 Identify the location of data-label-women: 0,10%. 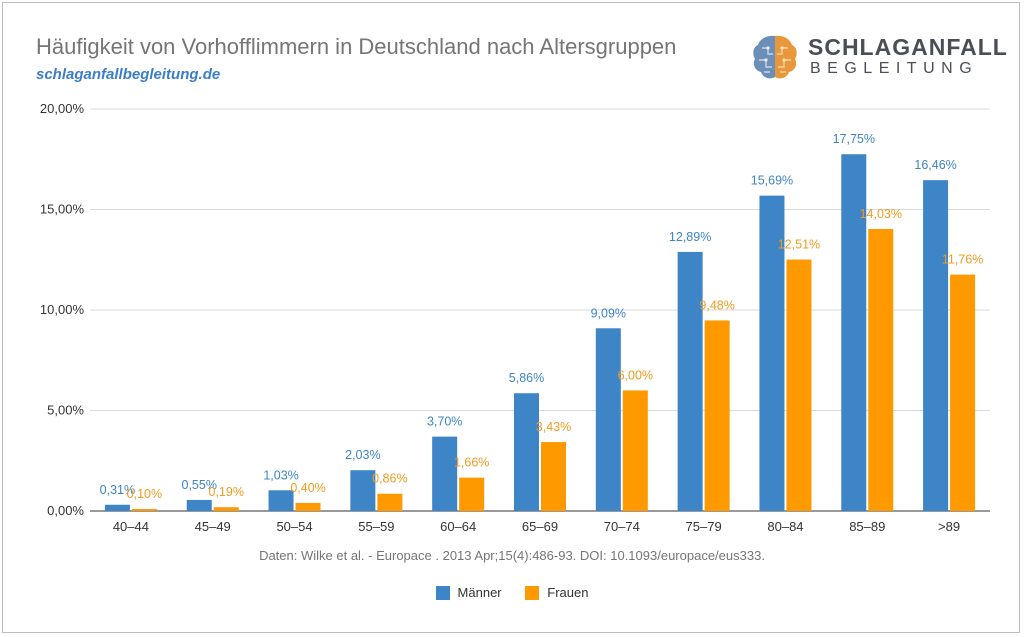
(144, 494).